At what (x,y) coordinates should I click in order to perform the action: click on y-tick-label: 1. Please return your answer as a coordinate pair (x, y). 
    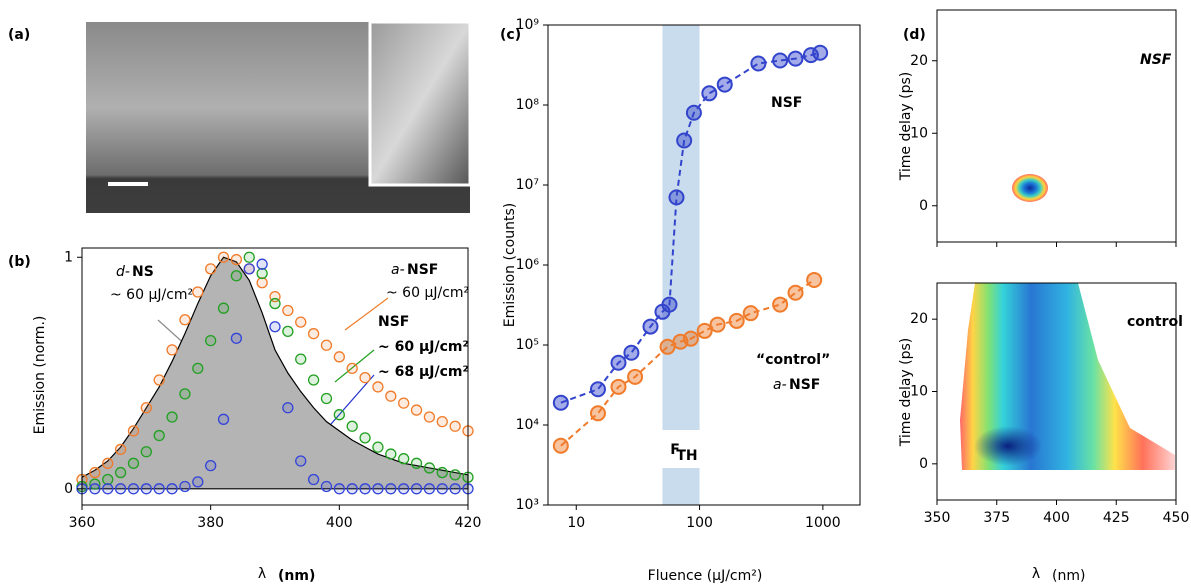
    Looking at the image, I should click on (68, 257).